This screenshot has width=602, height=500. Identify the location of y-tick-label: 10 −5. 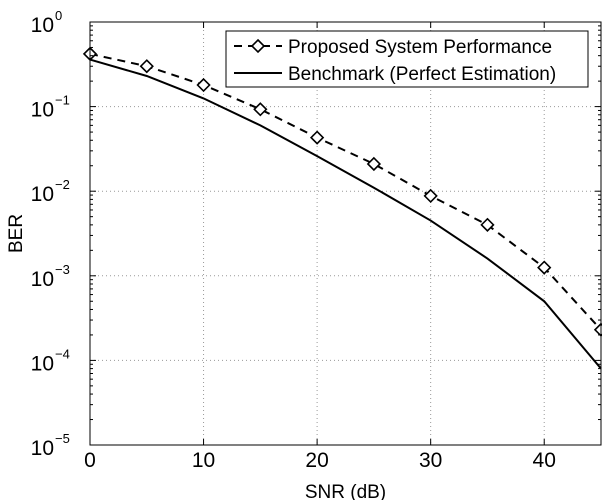
(50, 445).